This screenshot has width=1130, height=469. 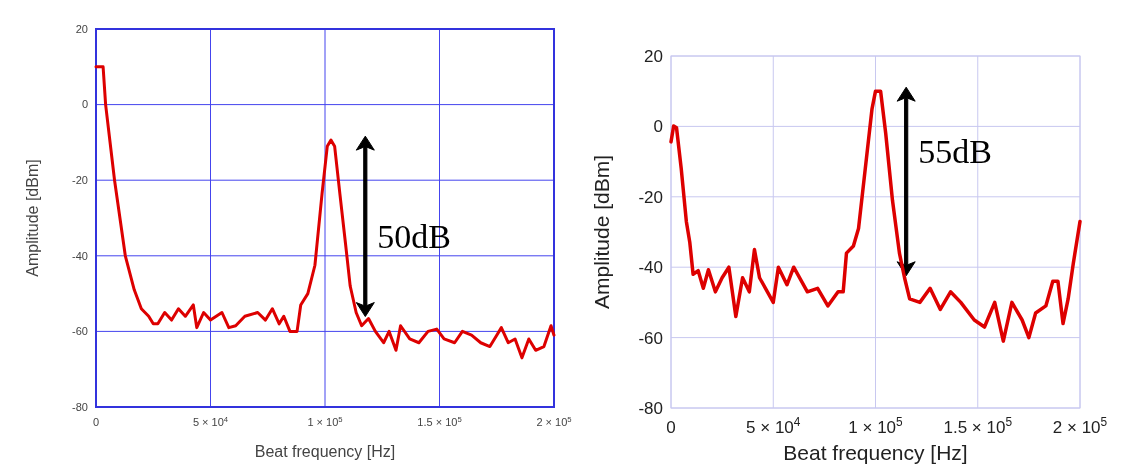 What do you see at coordinates (955, 152) in the screenshot?
I see `annotation: 55dB` at bounding box center [955, 152].